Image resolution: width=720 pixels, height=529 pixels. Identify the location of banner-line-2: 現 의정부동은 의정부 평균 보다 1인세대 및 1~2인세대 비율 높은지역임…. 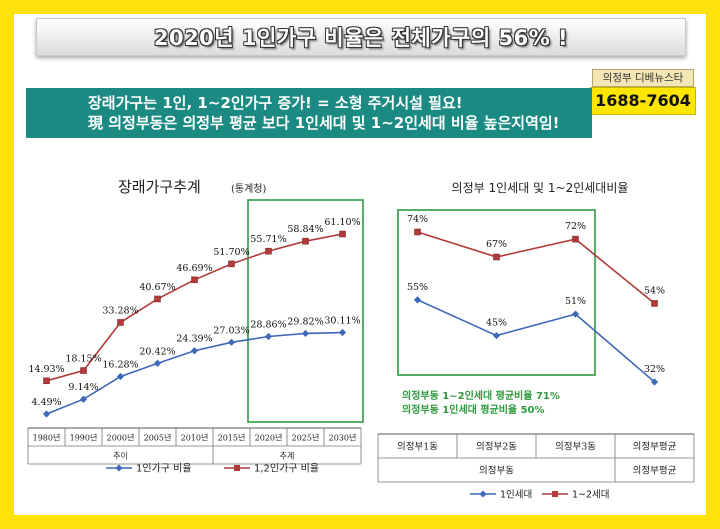
(324, 123).